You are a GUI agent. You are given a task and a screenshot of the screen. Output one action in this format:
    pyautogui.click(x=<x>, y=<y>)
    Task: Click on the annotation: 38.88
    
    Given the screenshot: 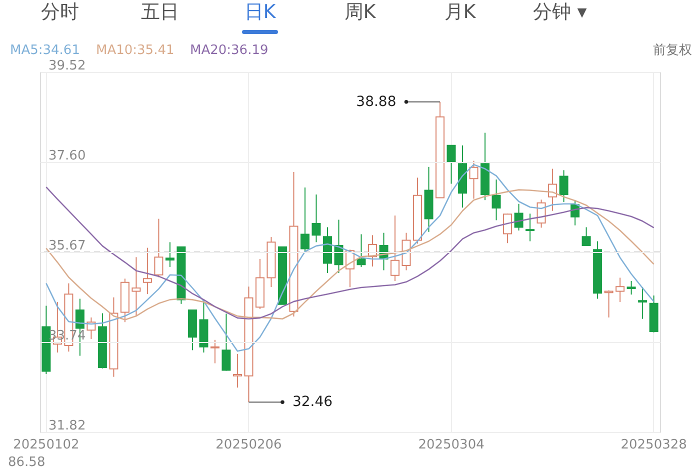 What is the action you would take?
    pyautogui.click(x=376, y=102)
    